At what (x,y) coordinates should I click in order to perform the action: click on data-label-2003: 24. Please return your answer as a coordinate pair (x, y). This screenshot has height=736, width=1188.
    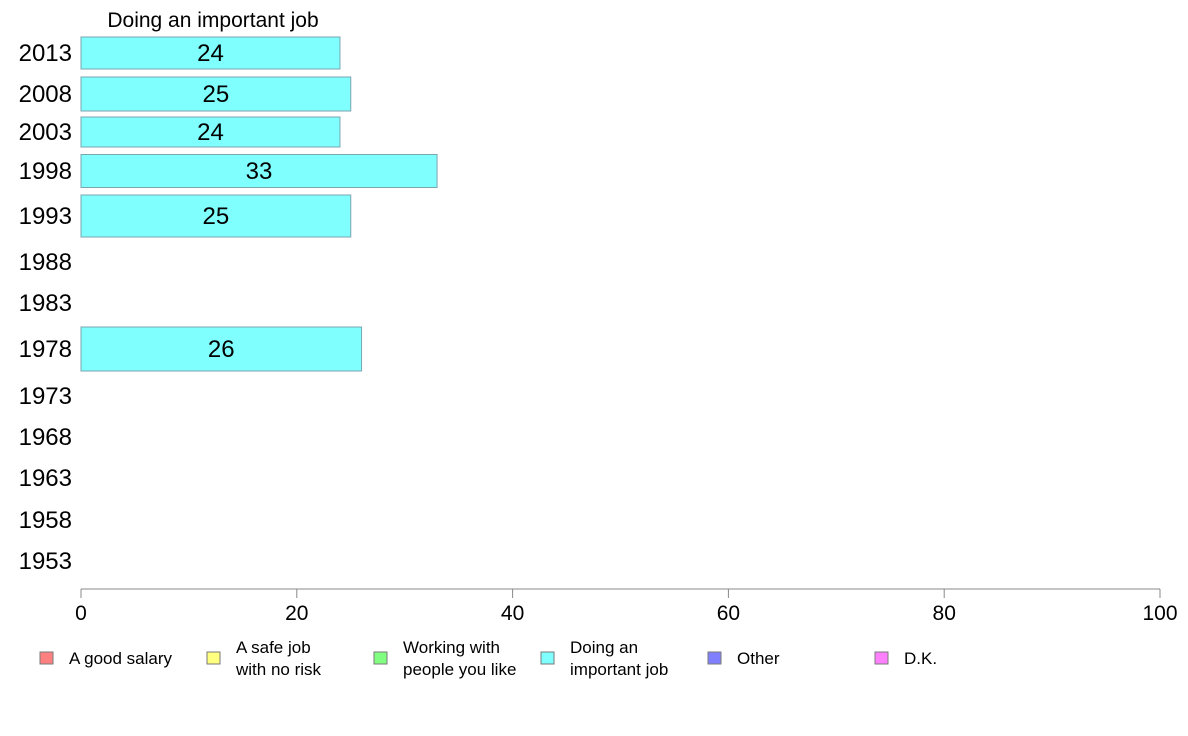
    Looking at the image, I should click on (210, 132).